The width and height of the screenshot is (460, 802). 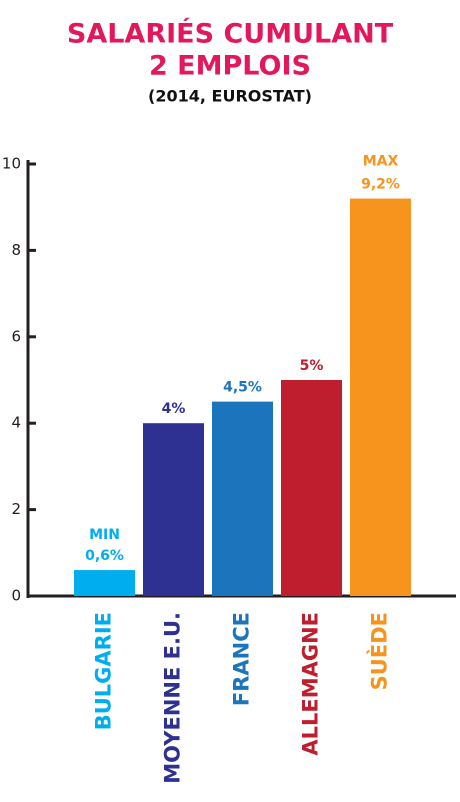 What do you see at coordinates (16, 596) in the screenshot?
I see `y-tick-label: 0` at bounding box center [16, 596].